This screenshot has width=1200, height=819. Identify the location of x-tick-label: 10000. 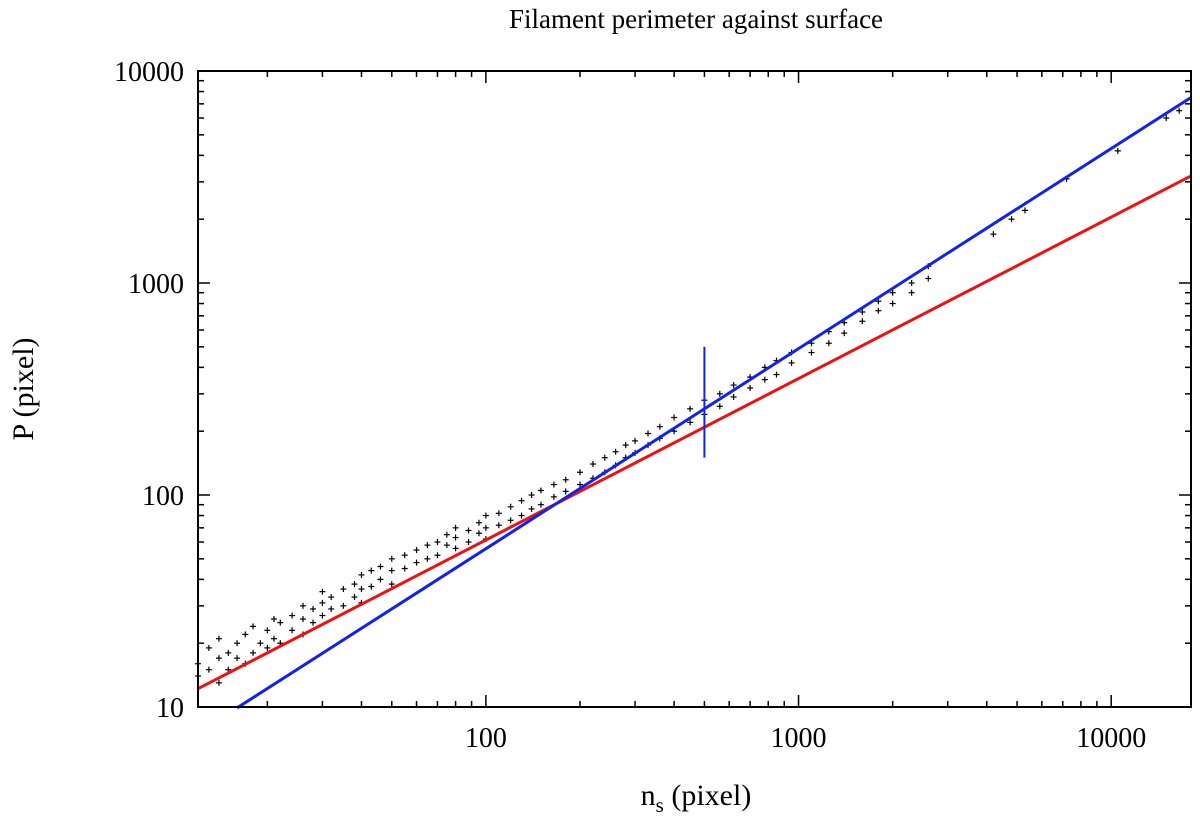
(1111, 738).